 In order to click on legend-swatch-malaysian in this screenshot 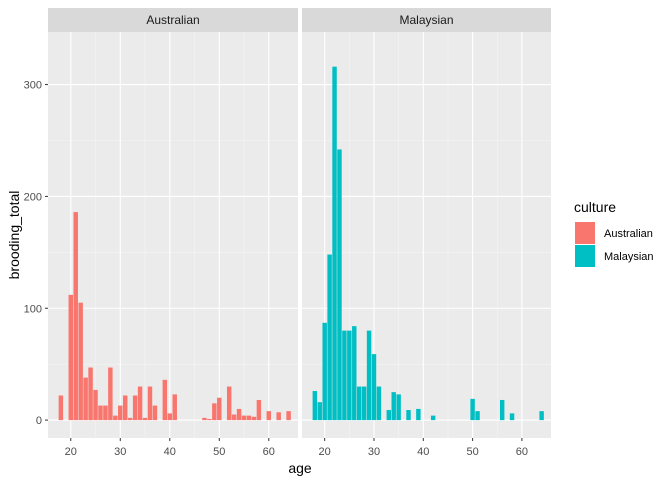, I will do `click(585, 256)`.